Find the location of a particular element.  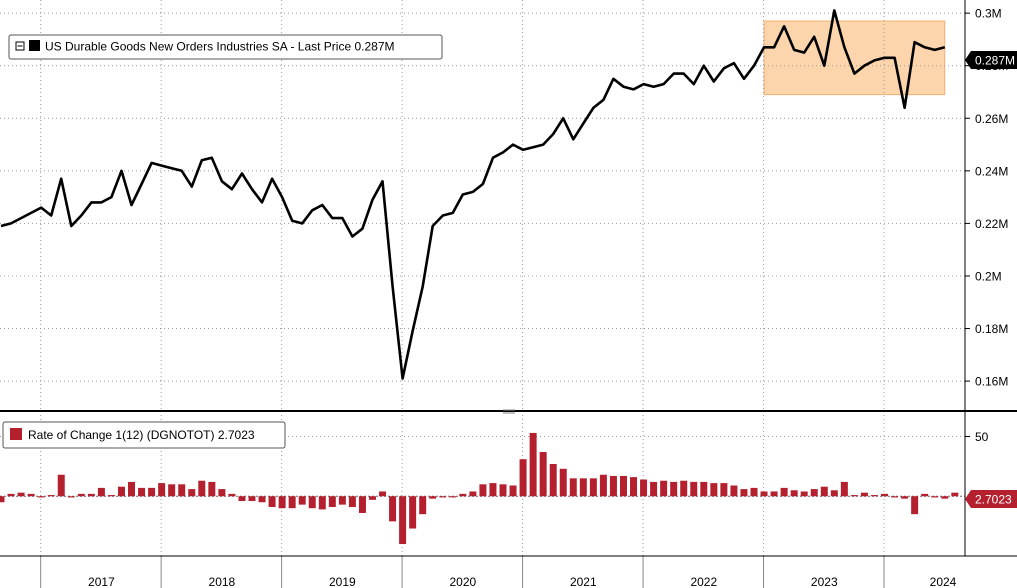

y-tick-label: 50 is located at coordinates (982, 437).